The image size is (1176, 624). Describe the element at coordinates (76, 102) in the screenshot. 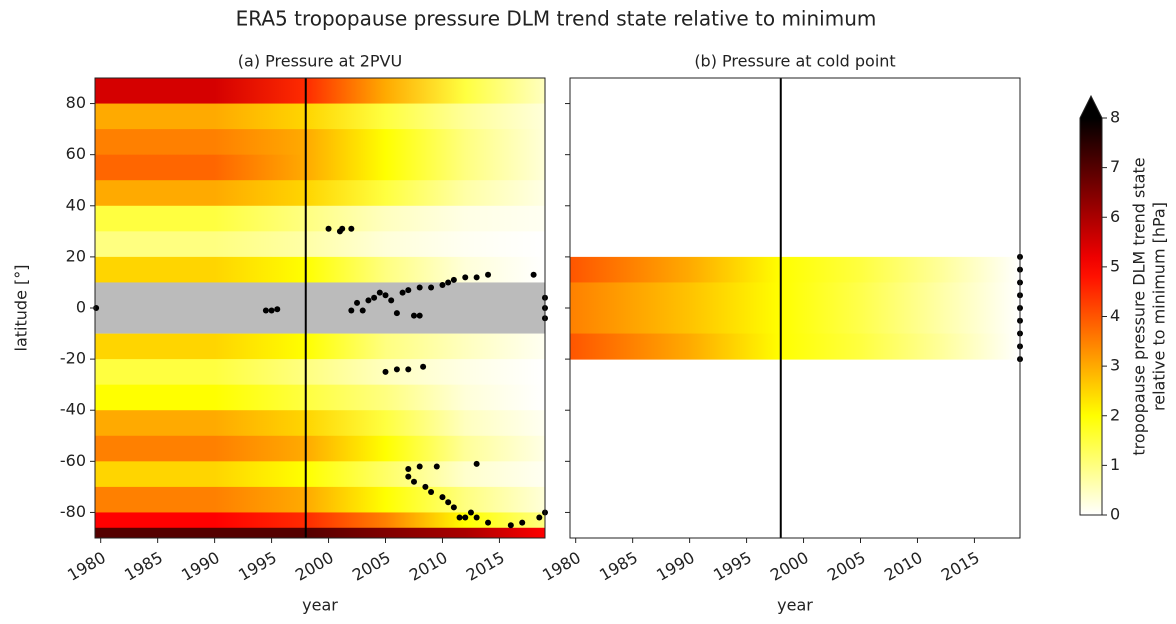

I see `y-tick-label: 80` at that location.